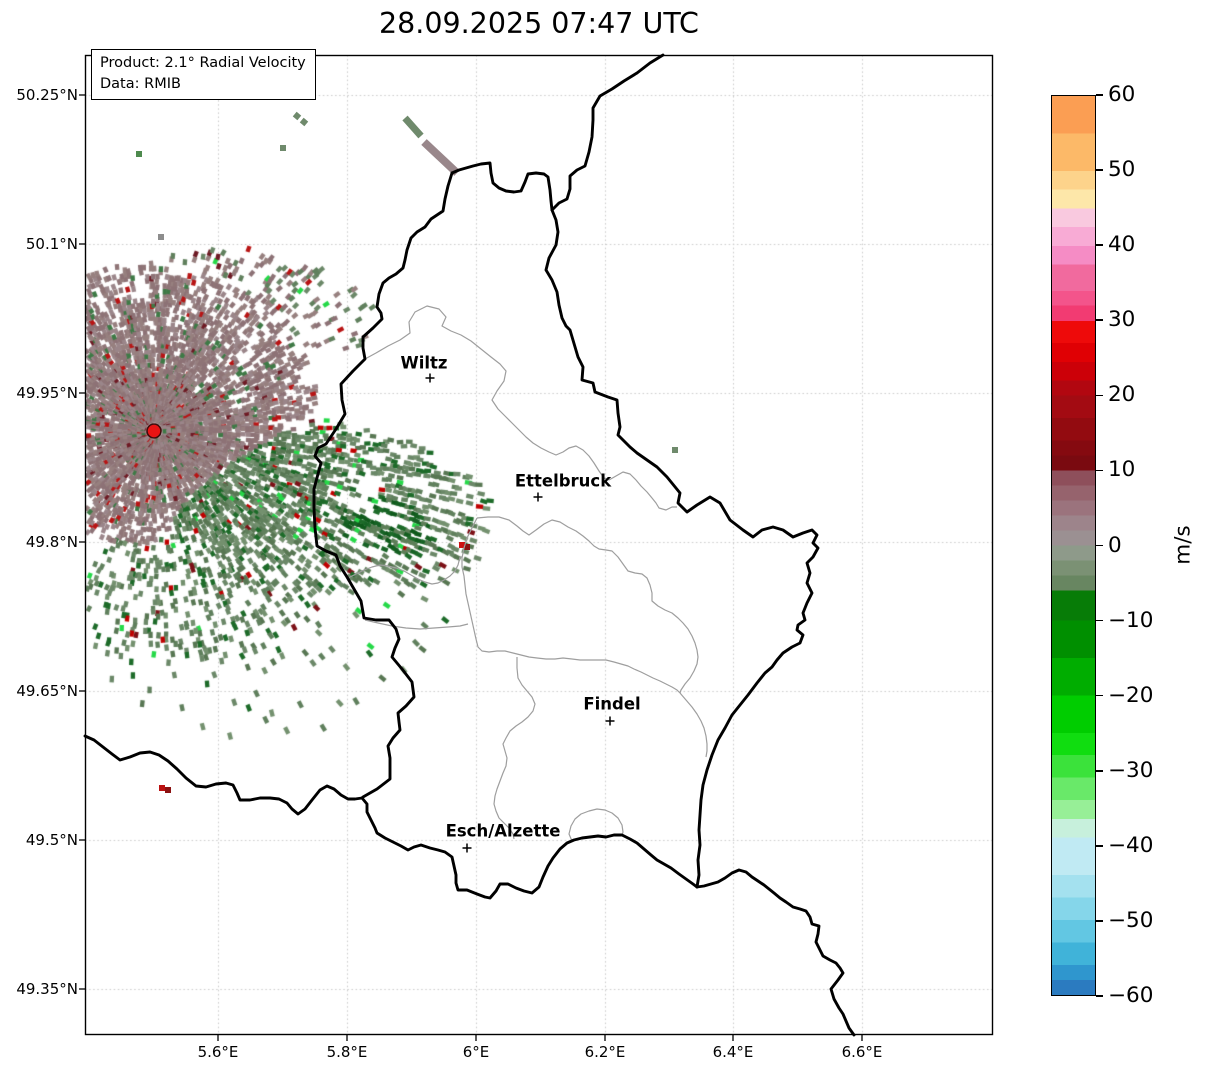 Image resolution: width=1207 pixels, height=1081 pixels. I want to click on city-label: Ettelbruck, so click(563, 481).